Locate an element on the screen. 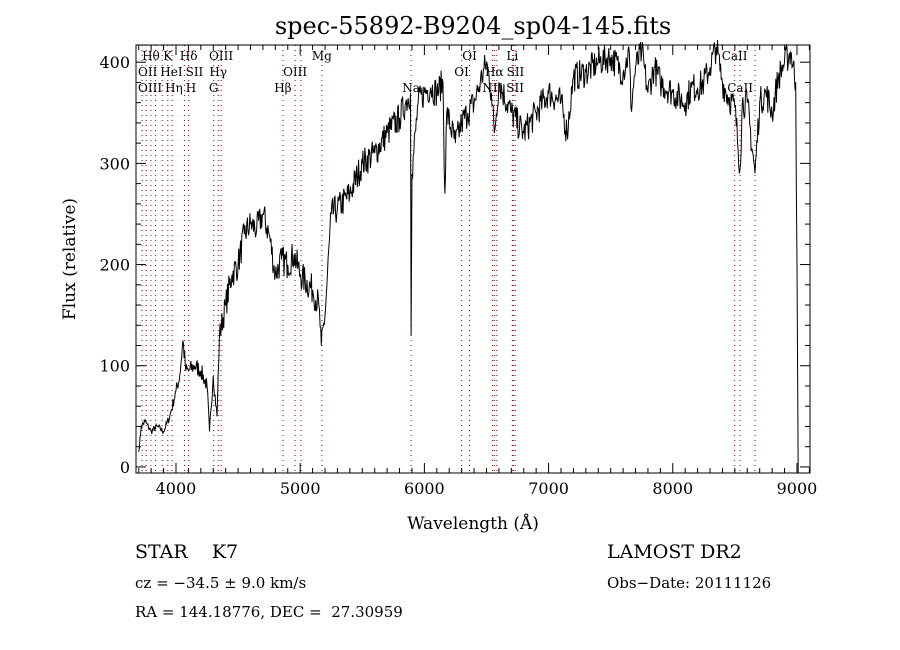  line-label: OII is located at coordinates (148, 72).